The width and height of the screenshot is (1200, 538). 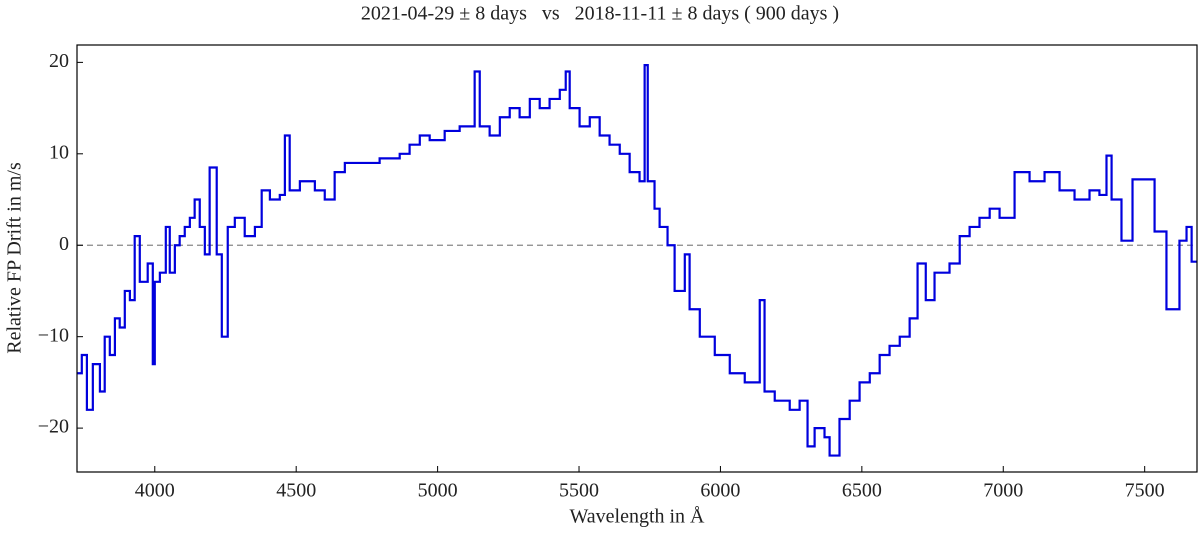 I want to click on y-tick-label: 20, so click(x=59, y=61).